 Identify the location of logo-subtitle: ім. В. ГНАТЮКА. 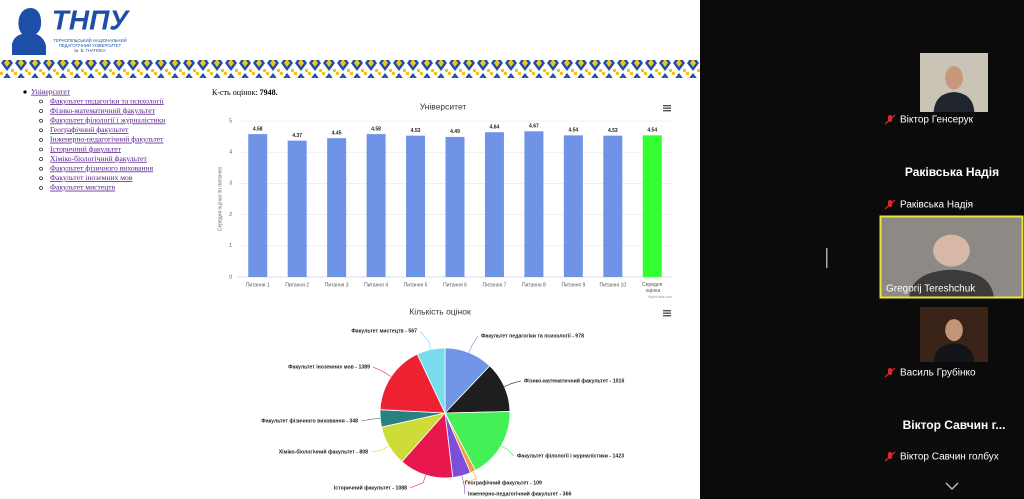
(89, 50).